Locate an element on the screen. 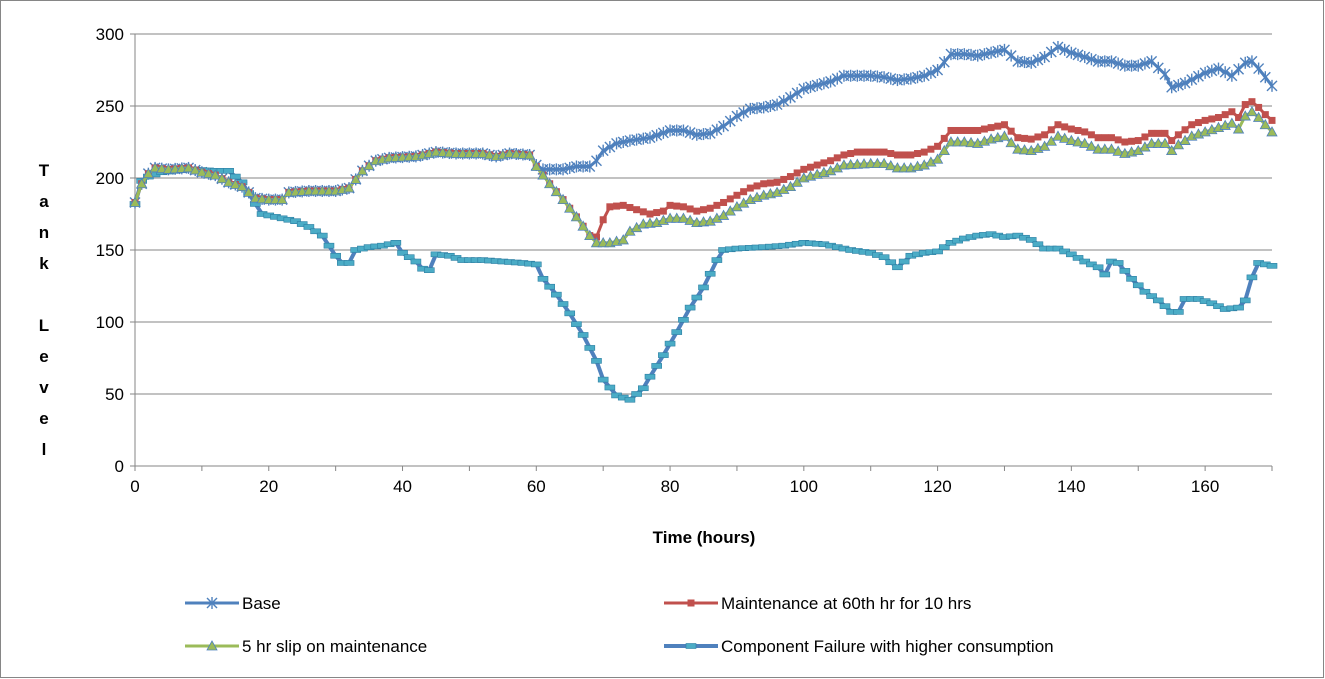 This screenshot has height=679, width=1325. legend-label: 5 hr slip on maintenance is located at coordinates (334, 646).